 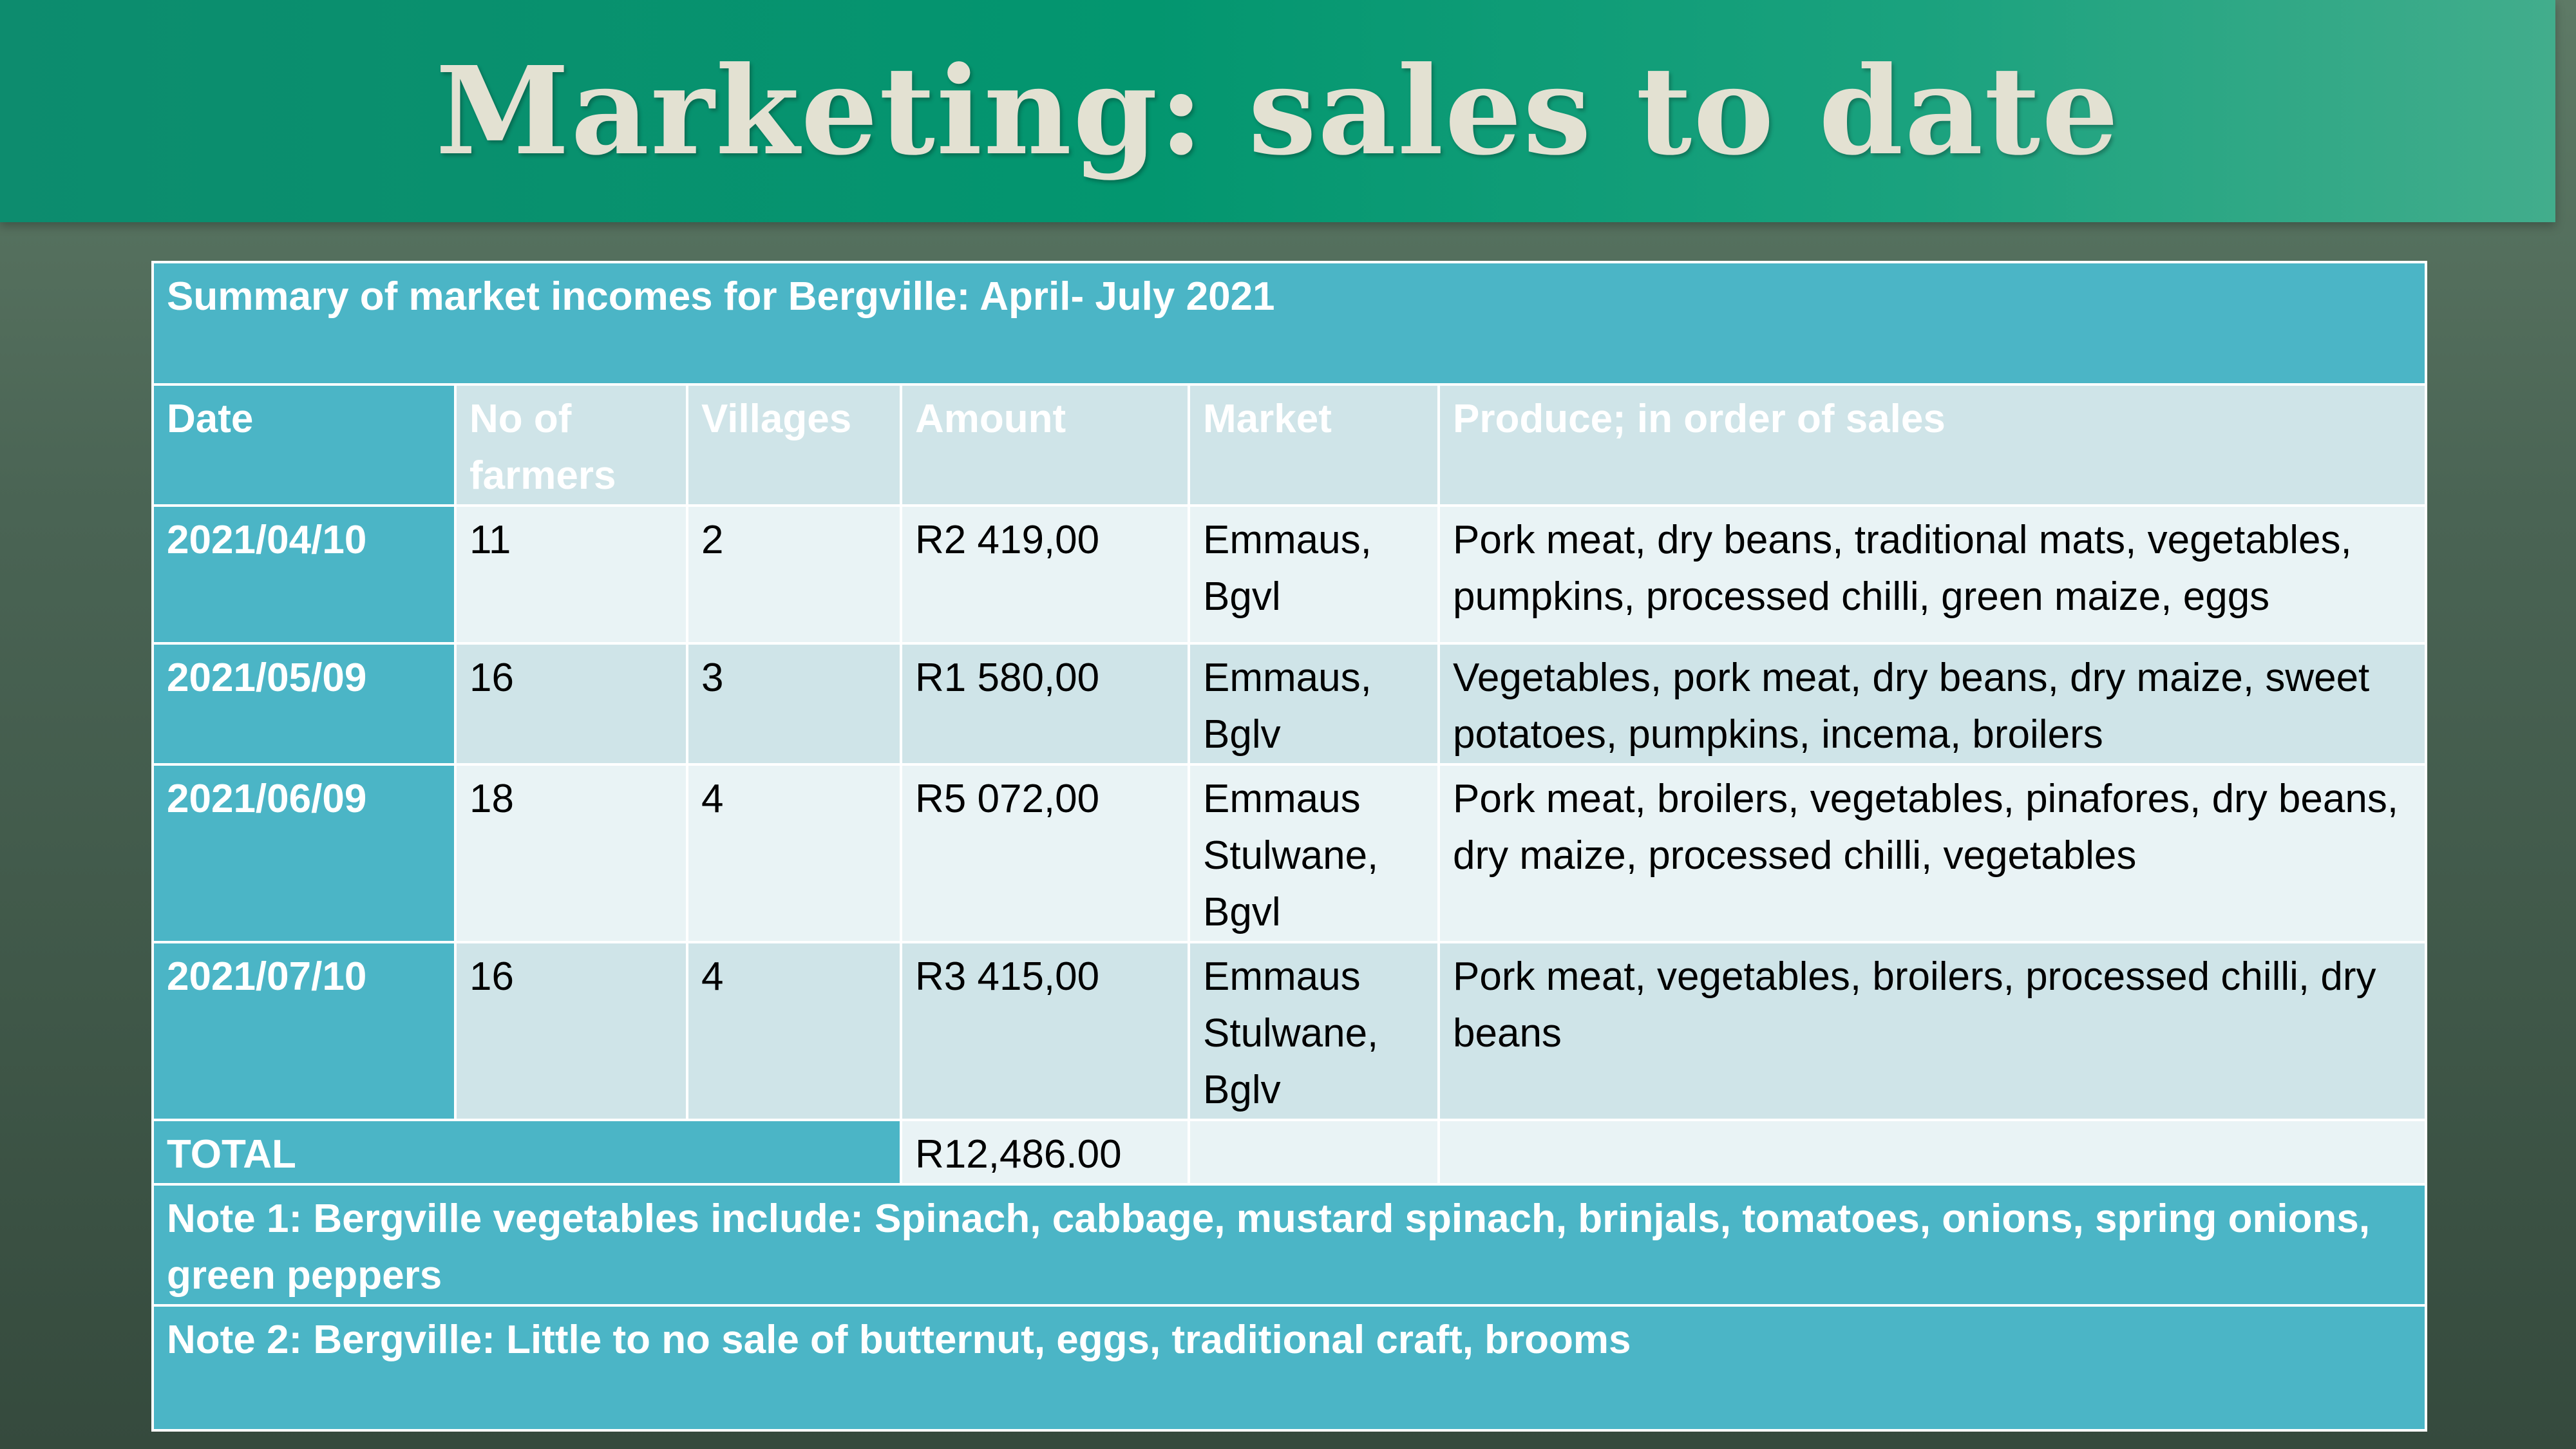 What do you see at coordinates (304, 1031) in the screenshot?
I see `row-date: 2021/07/10` at bounding box center [304, 1031].